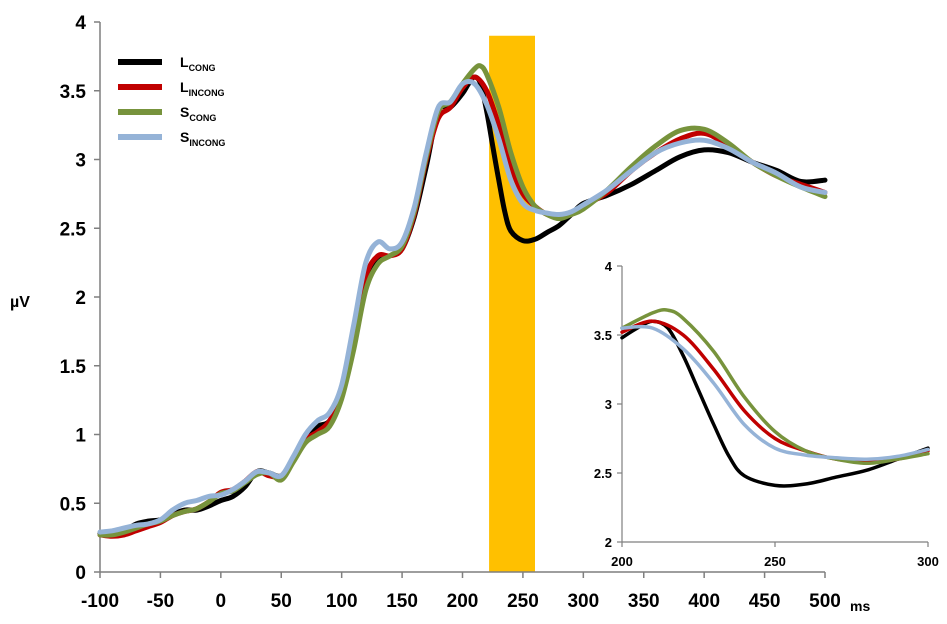  I want to click on x-tick-label: 350, so click(644, 601).